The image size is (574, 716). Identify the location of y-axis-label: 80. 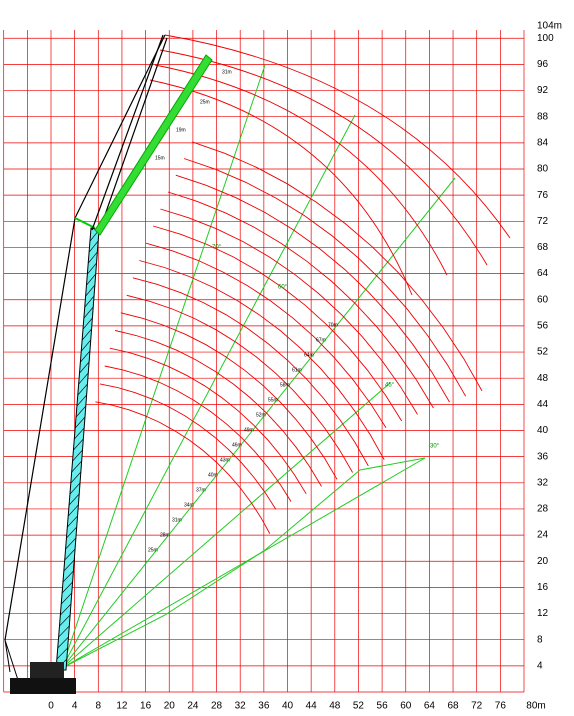
(543, 169).